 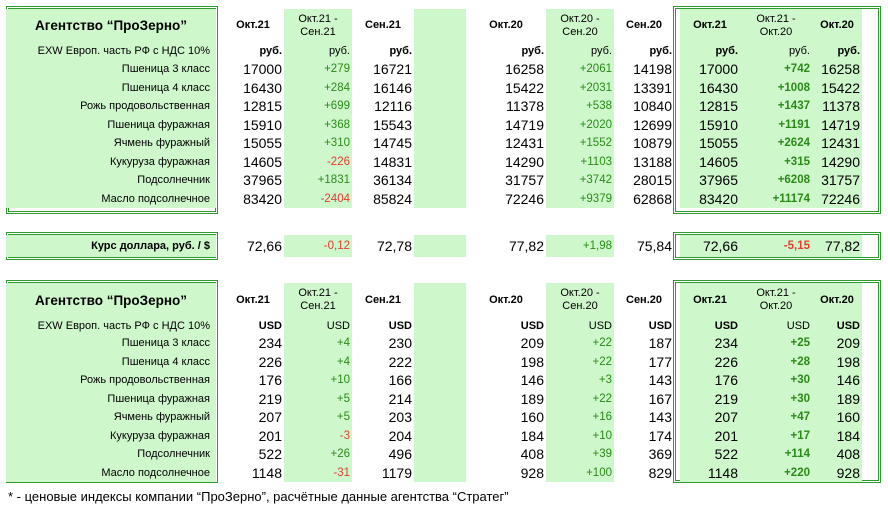 I want to click on rate-change: -5,15, so click(x=776, y=246).